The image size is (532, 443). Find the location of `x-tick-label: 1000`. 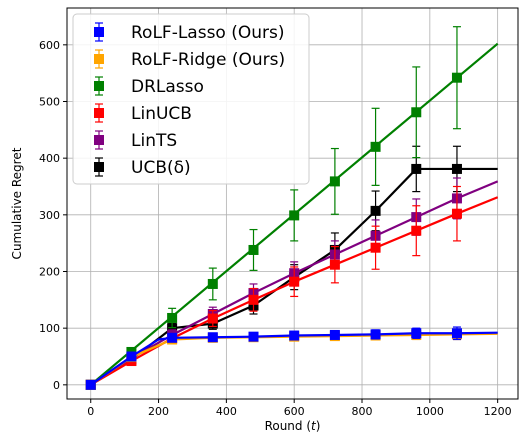

x-tick-label: 1000 is located at coordinates (430, 411).